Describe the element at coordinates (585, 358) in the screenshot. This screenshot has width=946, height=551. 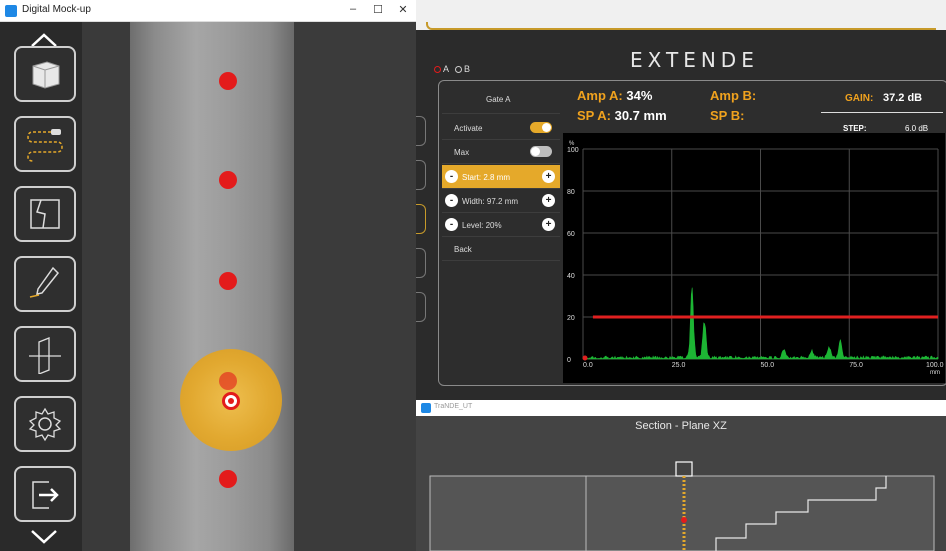
I see `origin-marker` at that location.